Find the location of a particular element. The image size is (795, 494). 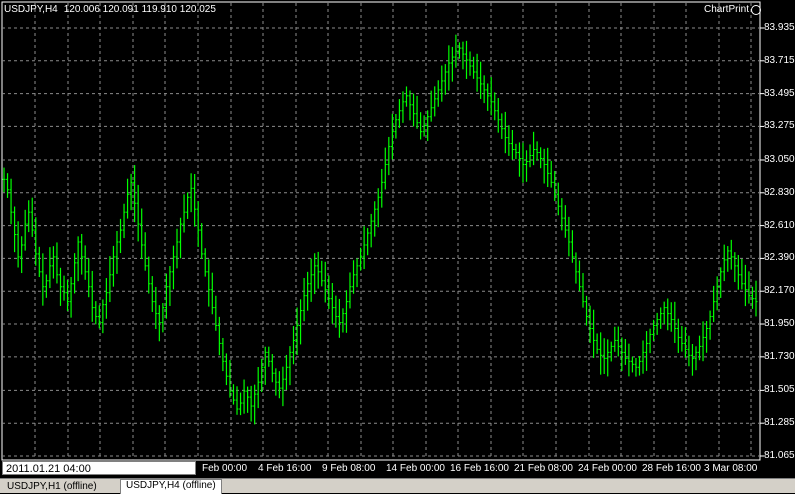

price-label: 81.505 is located at coordinates (779, 390).